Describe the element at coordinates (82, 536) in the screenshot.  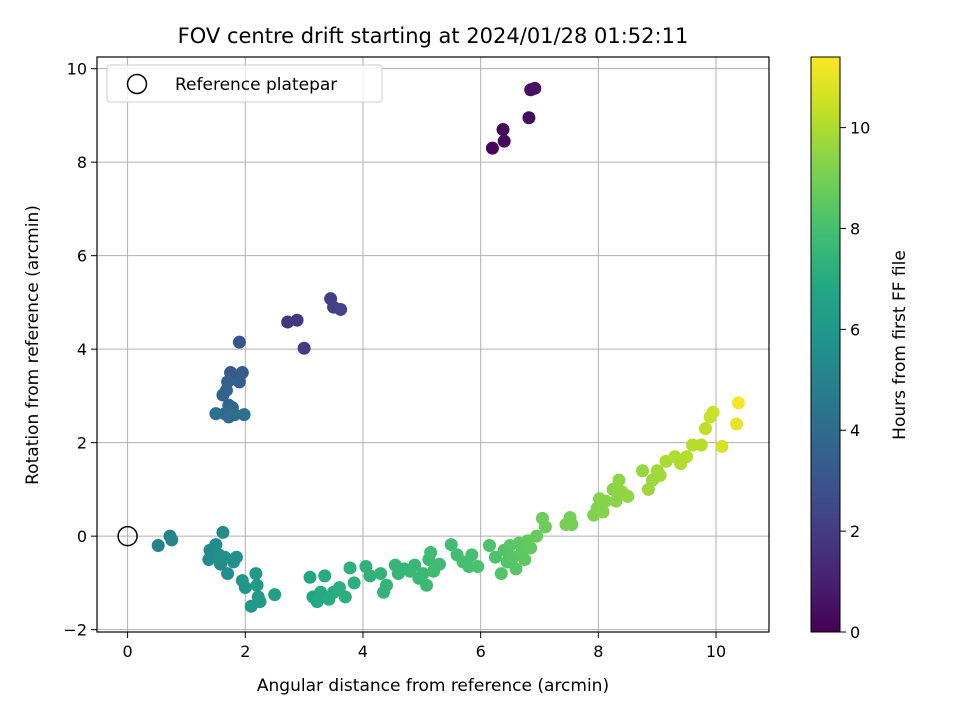
I see `y-tick-label: 0` at that location.